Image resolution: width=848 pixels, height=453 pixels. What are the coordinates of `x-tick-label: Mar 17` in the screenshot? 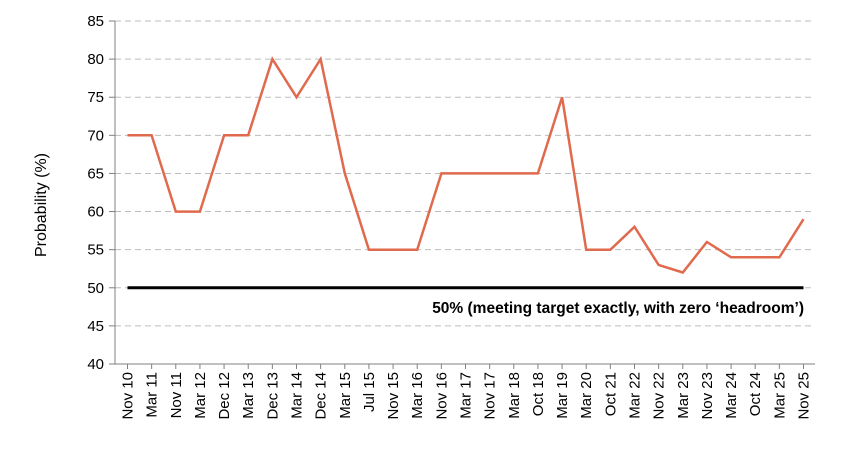 It's located at (466, 395).